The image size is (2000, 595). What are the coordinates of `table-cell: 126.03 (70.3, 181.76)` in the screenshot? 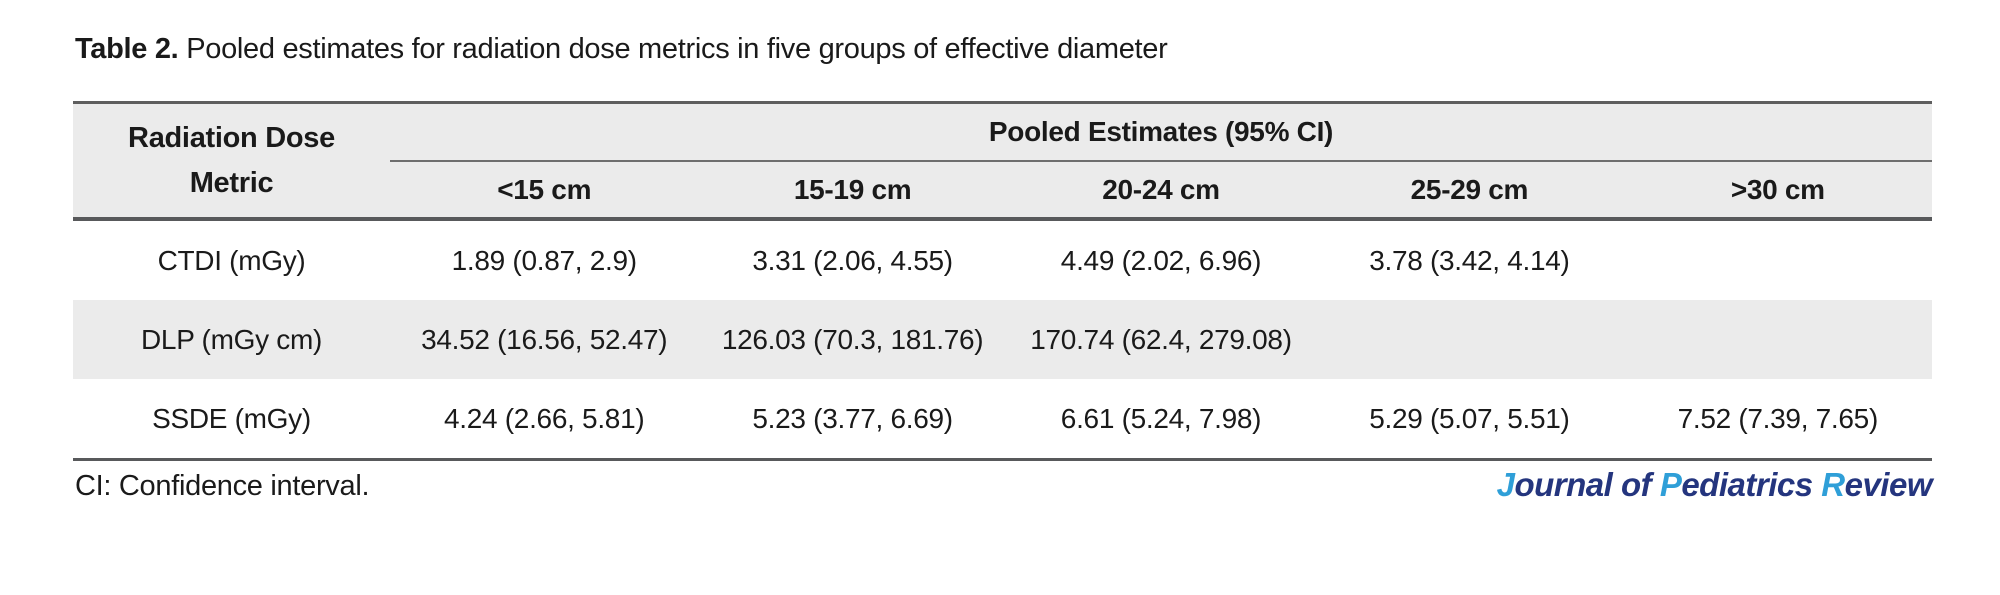 It's located at (852, 339).